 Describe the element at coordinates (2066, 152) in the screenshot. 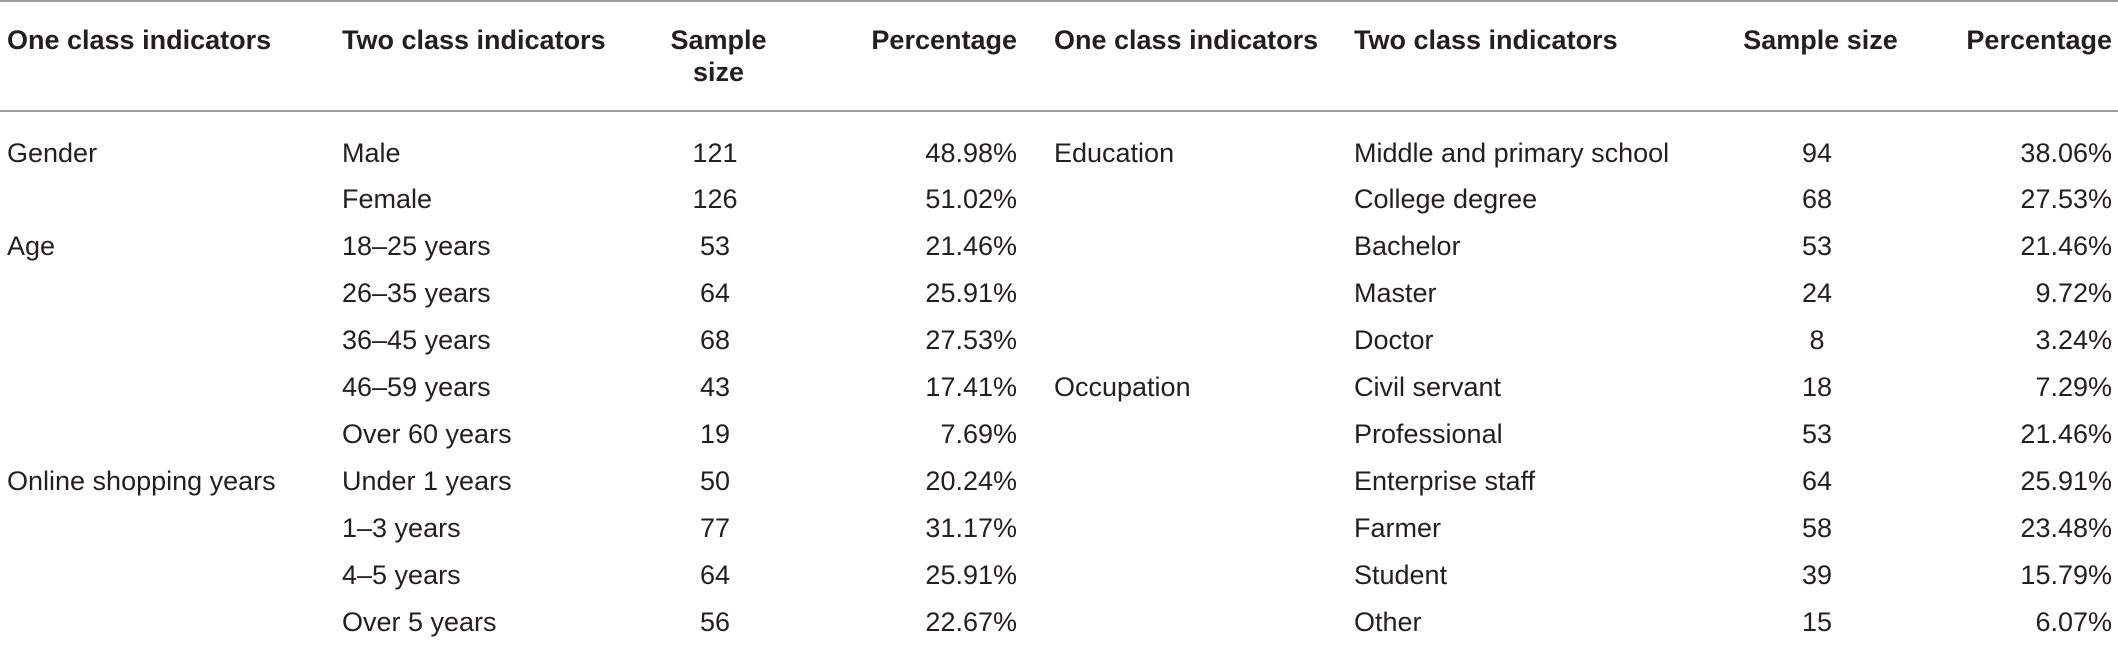

I see `percentage-cell-right: 38.06%` at that location.